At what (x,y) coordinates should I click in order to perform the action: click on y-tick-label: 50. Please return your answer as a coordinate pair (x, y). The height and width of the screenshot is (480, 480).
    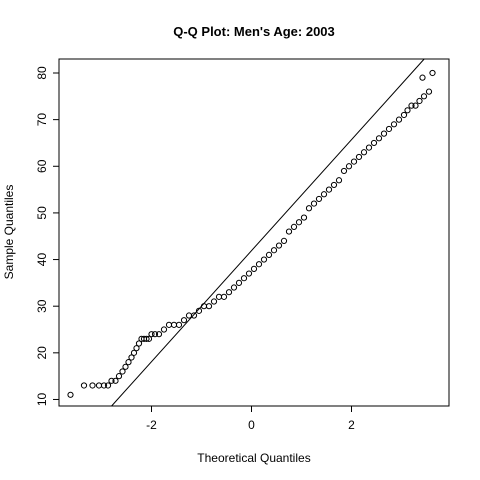
    Looking at the image, I should click on (42, 213).